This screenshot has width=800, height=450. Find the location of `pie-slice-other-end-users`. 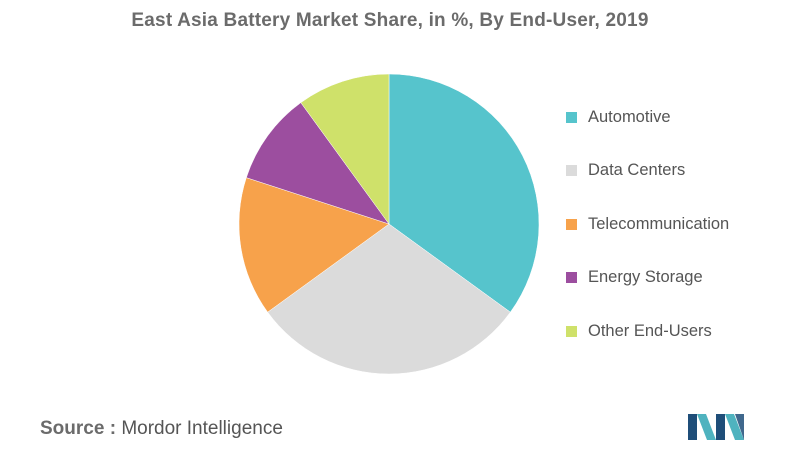

pie-slice-other-end-users is located at coordinates (345, 149).